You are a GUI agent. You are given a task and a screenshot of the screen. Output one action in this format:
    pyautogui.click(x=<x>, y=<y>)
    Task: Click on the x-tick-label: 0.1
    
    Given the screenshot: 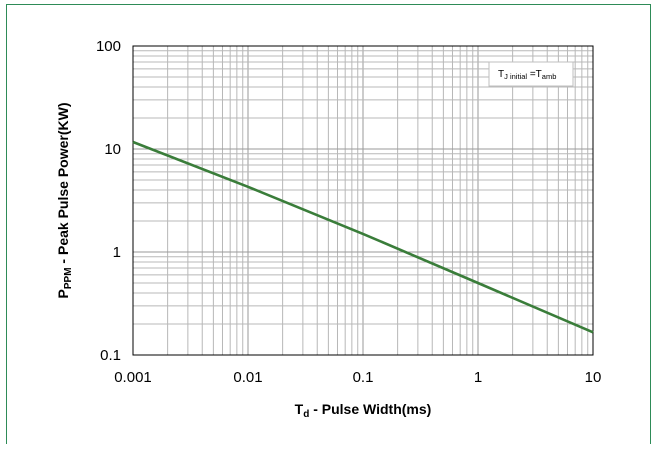 What is the action you would take?
    pyautogui.click(x=363, y=377)
    